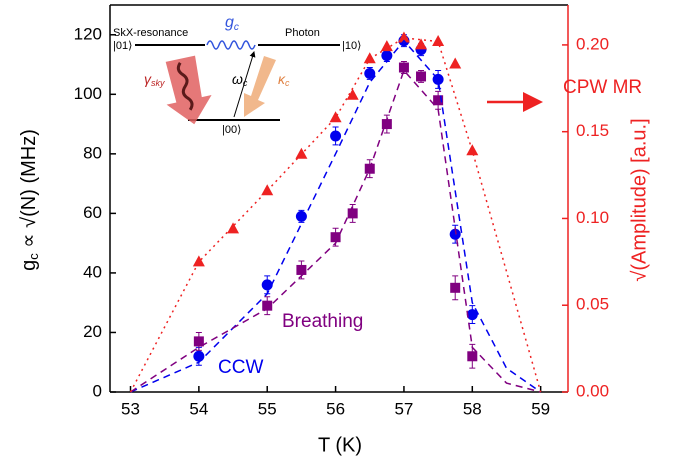 The width and height of the screenshot is (689, 466). What do you see at coordinates (351, 46) in the screenshot?
I see `inset-text: |10⟩` at bounding box center [351, 46].